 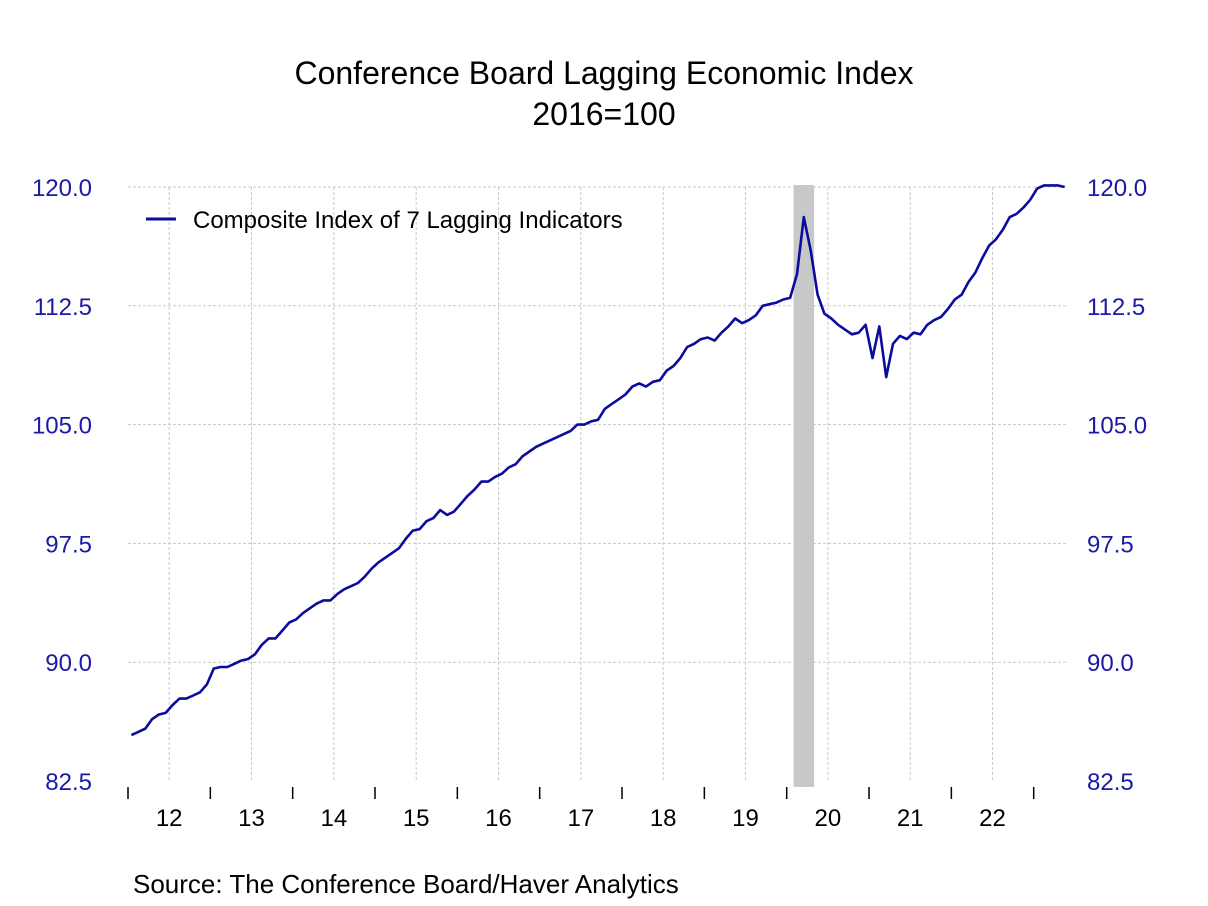 I want to click on y-tick-label-right: 90.0, so click(x=1110, y=663).